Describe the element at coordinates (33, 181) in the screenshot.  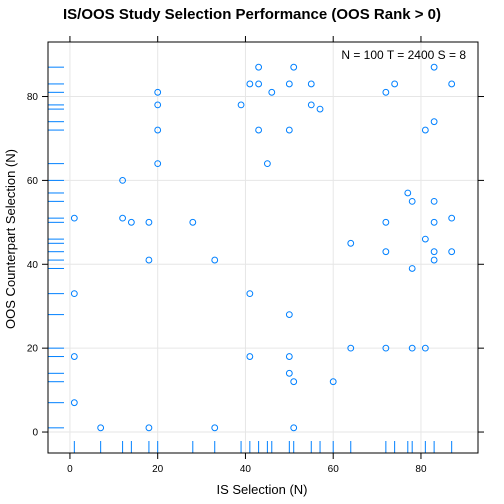
I see `y-tick-label-60: 60` at that location.